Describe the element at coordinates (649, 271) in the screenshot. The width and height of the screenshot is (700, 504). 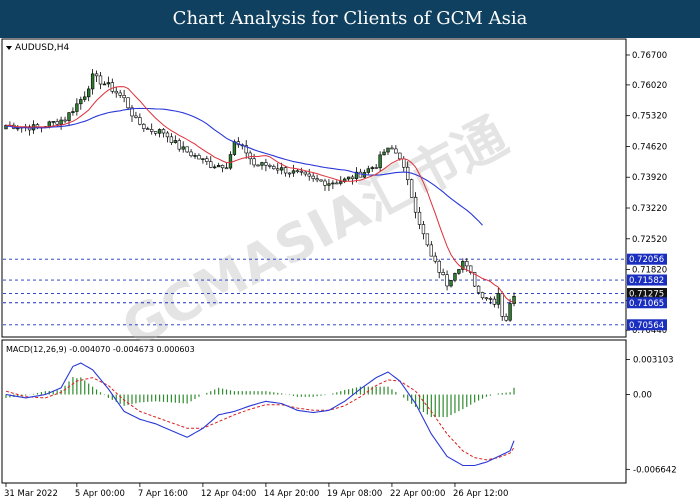
I see `price-tick-label: 0.71820` at that location.